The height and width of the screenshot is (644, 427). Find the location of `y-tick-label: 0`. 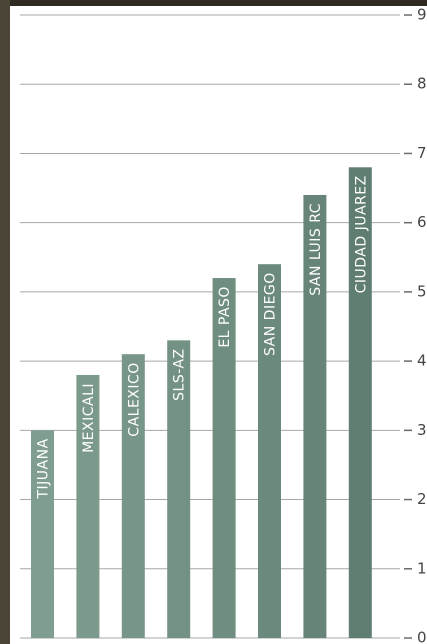

y-tick-label: 0 is located at coordinates (422, 636).